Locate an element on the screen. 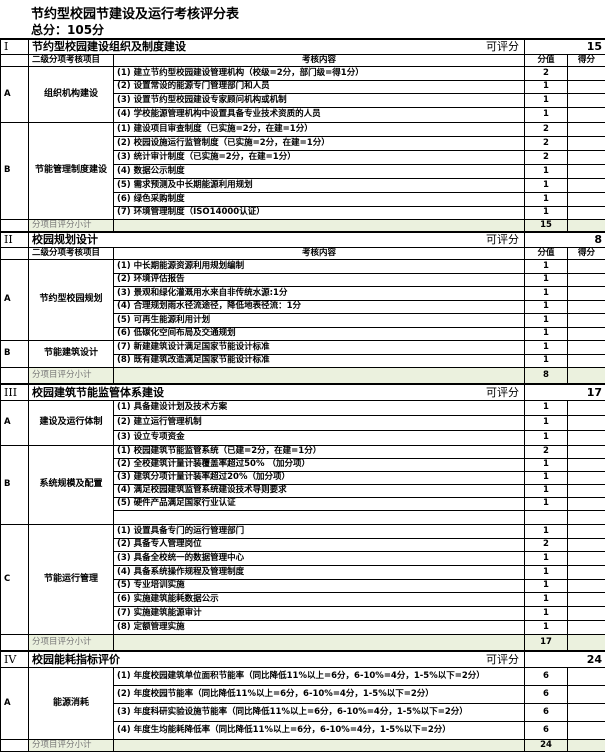  item-content: (1) 建设项目审查制度（已实施=2分，在建=1分） is located at coordinates (319, 129).